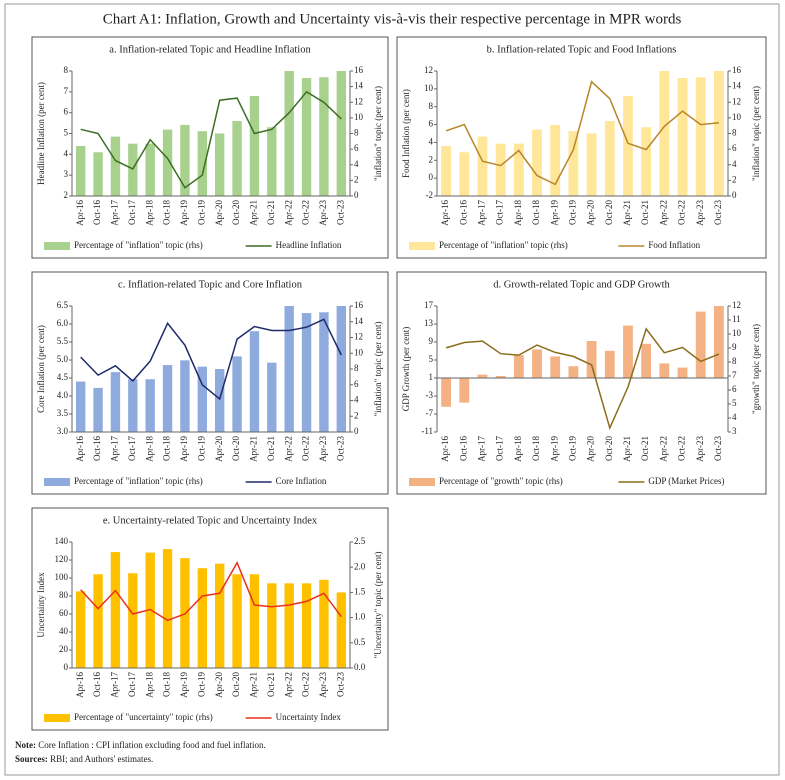 The image size is (785, 780). I want to click on x-tick-label: Apr-19, so click(184, 449).